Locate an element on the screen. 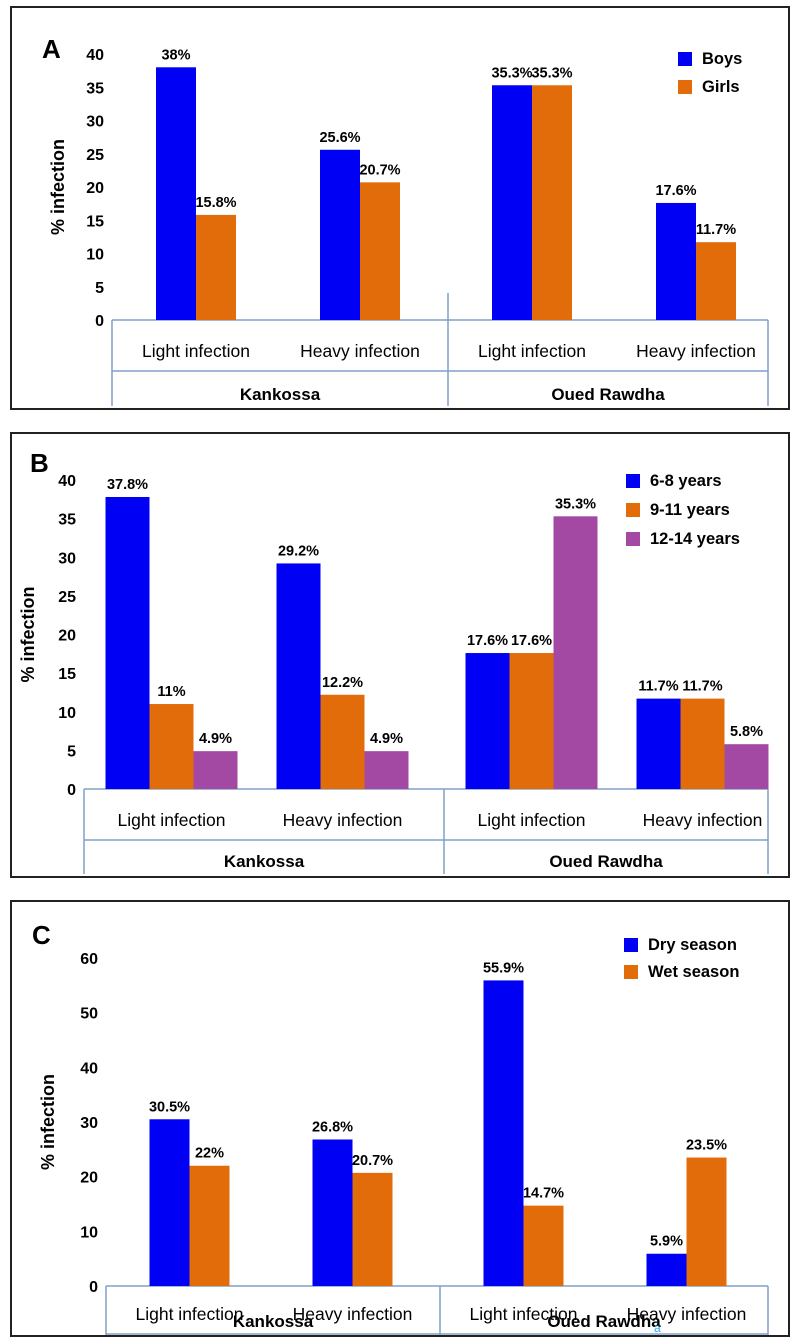 This screenshot has width=794, height=1340. bar-data-label: 55.9% is located at coordinates (503, 968).